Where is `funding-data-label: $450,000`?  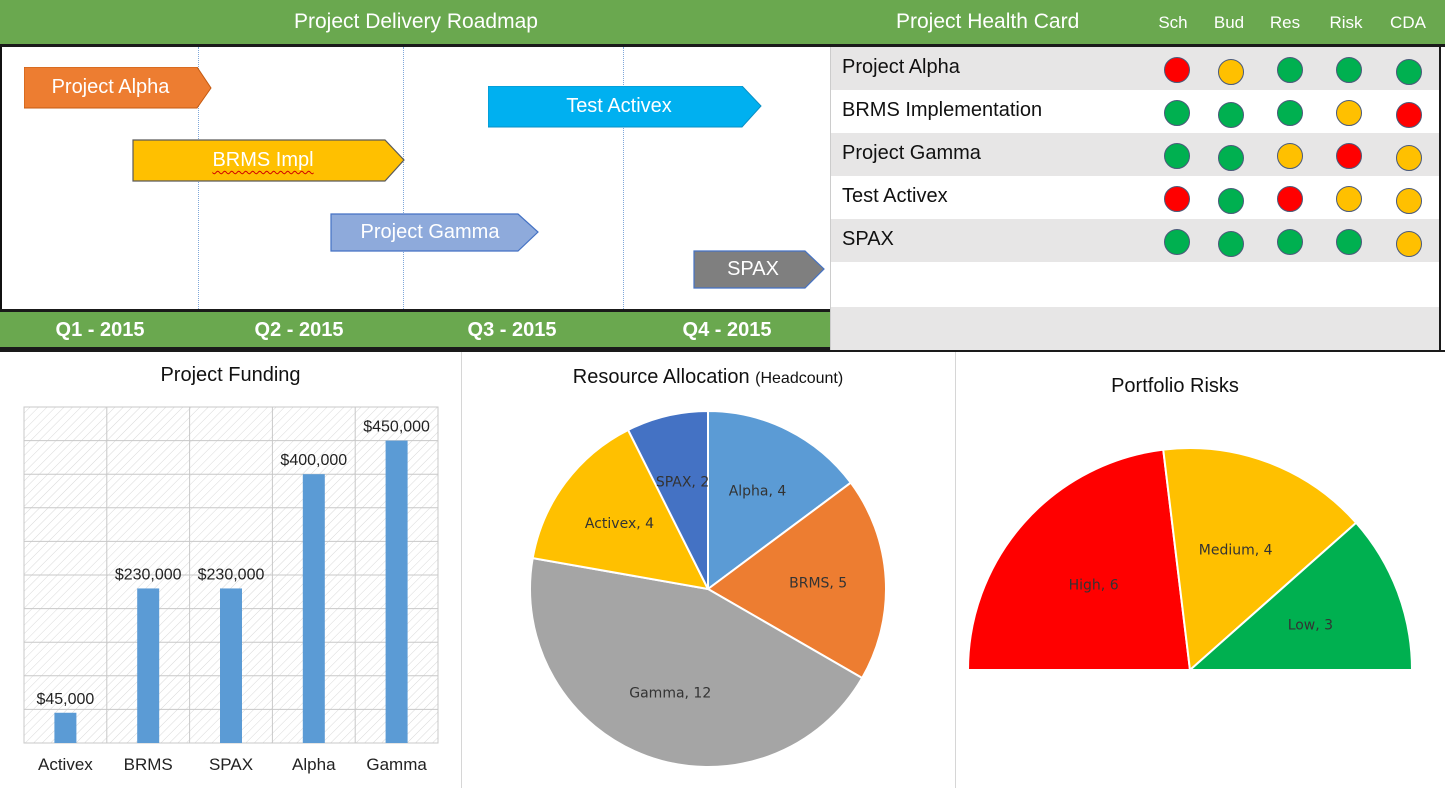
funding-data-label: $450,000 is located at coordinates (396, 427).